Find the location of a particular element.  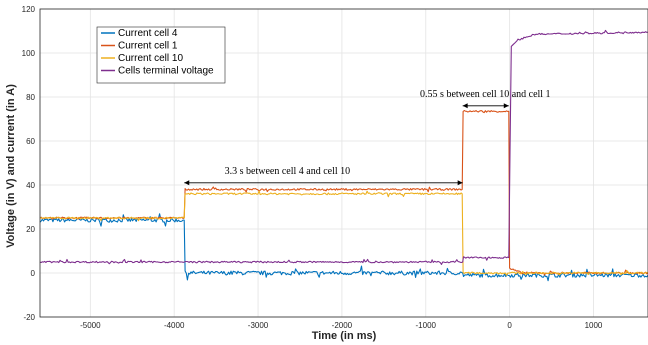

y-tick-label: 40 is located at coordinates (30, 185).